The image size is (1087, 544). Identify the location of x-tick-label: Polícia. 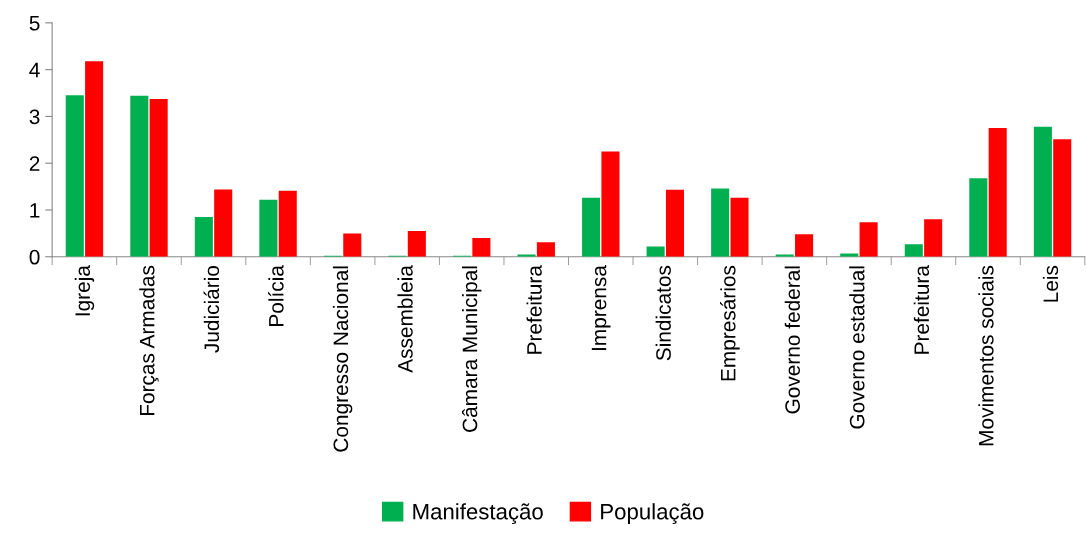
(276, 295).